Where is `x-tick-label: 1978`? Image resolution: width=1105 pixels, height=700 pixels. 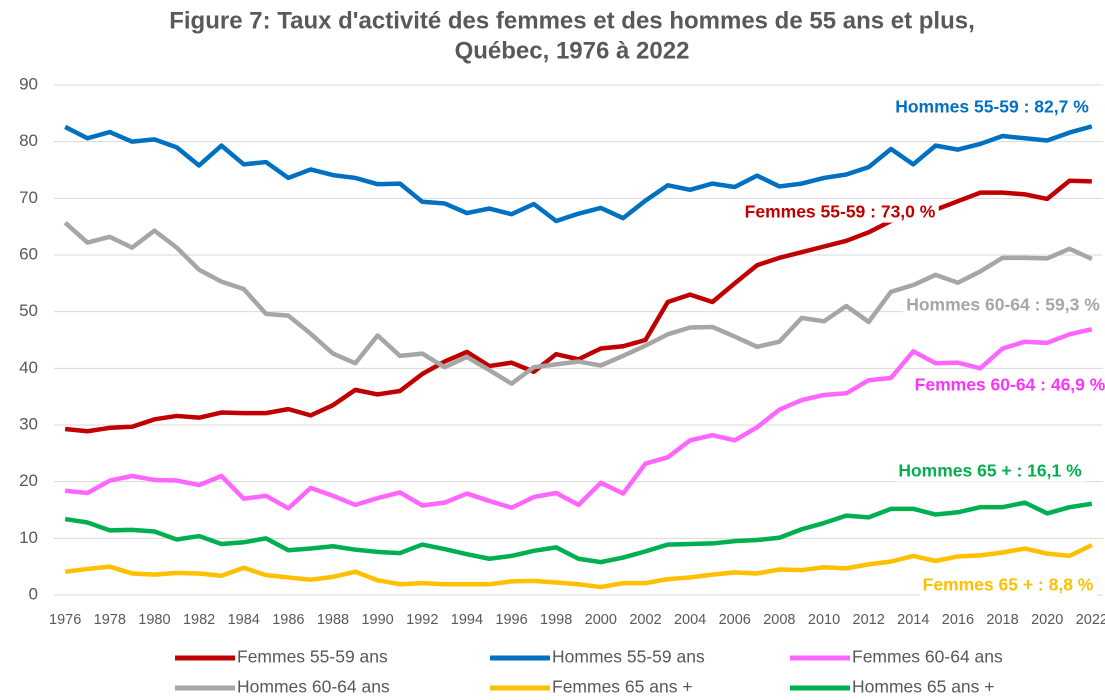
x-tick-label: 1978 is located at coordinates (110, 620).